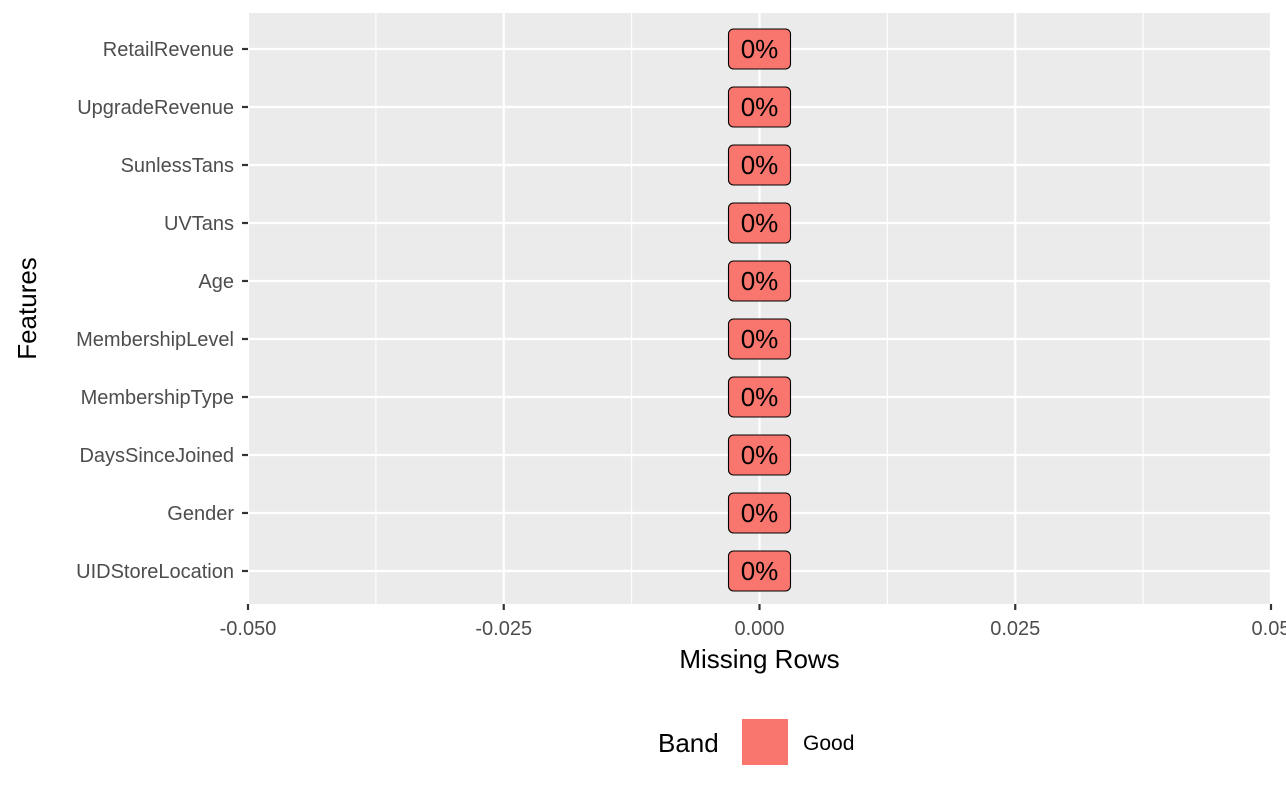  I want to click on x-axis: -0.050 -0.025 0.000 0.025 0.05, so click(753, 622).